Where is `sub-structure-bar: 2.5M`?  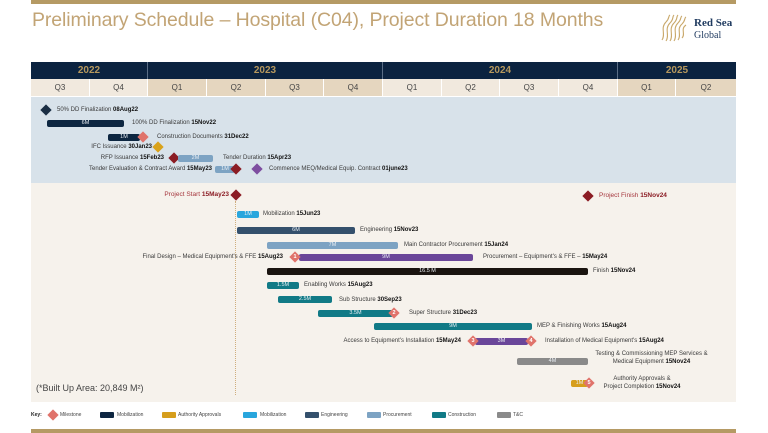 sub-structure-bar: 2.5M is located at coordinates (305, 299).